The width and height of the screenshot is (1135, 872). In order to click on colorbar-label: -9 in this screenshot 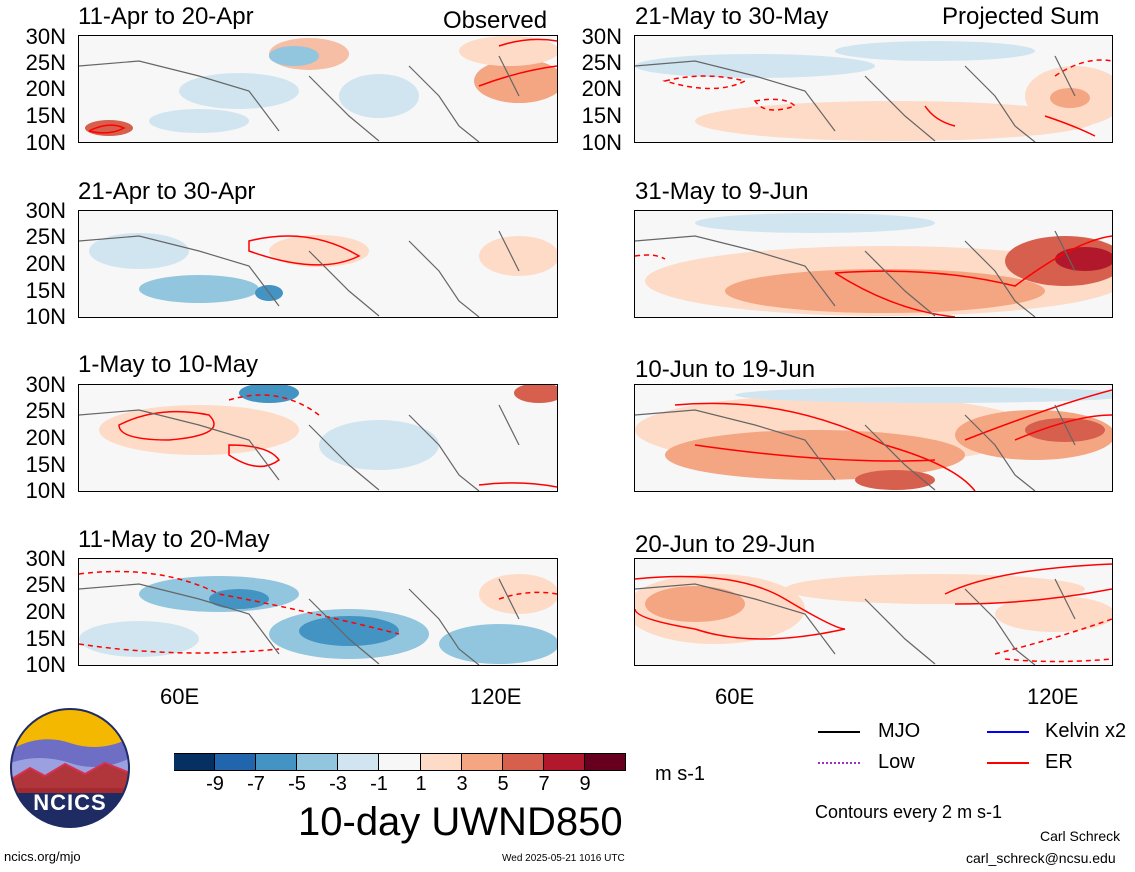, I will do `click(215, 784)`.